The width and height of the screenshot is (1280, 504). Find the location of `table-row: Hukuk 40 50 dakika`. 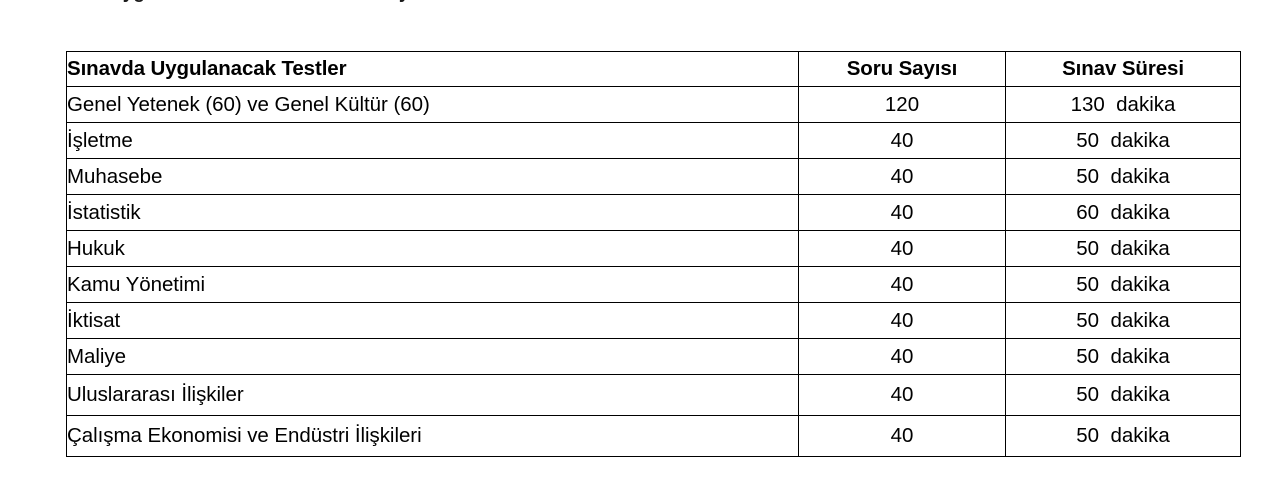

table-row: Hukuk 40 50 dakika is located at coordinates (653, 248).